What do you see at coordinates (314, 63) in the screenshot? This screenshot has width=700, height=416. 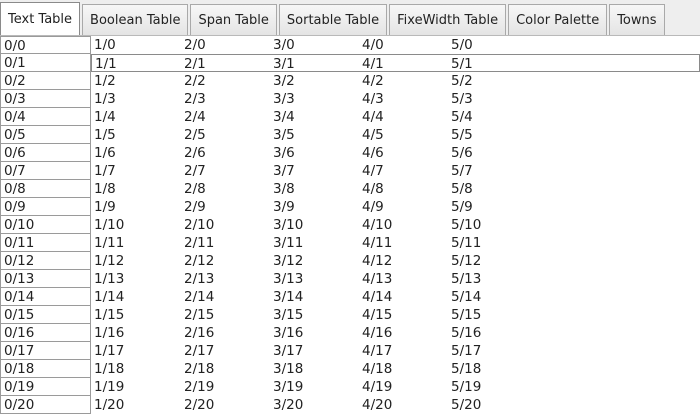 I see `table-cell: 3/1` at bounding box center [314, 63].